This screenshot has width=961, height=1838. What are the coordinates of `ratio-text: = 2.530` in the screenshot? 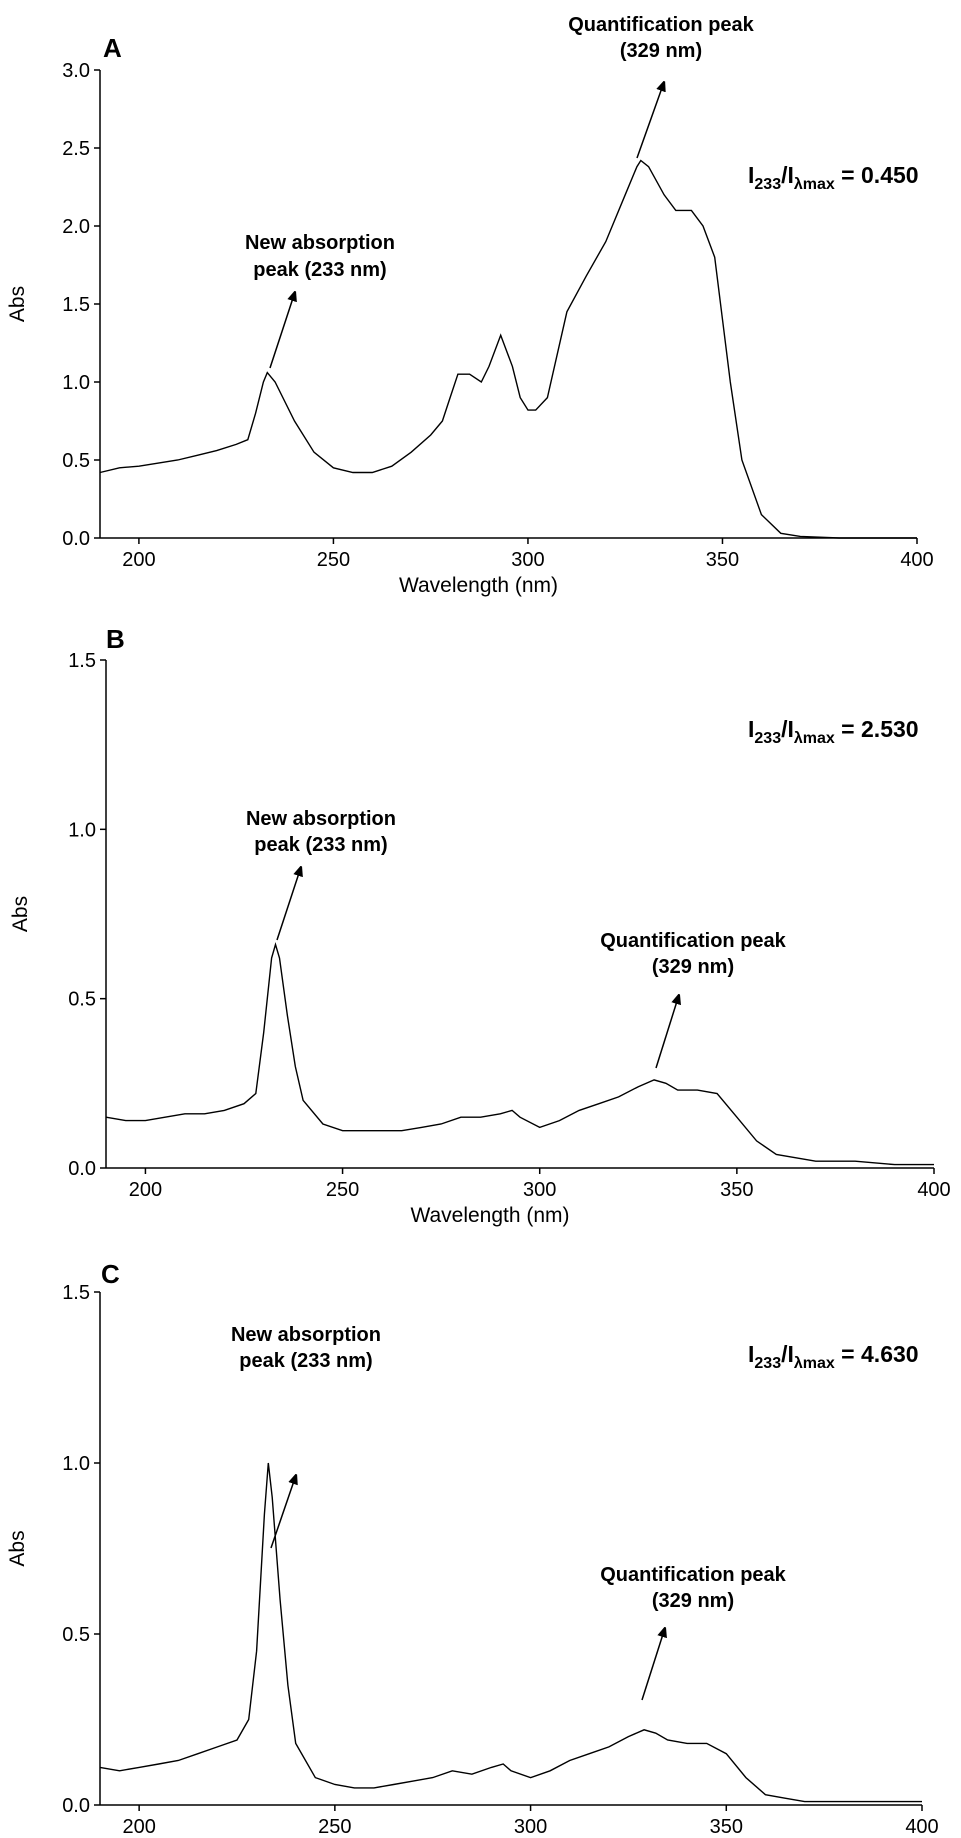 It's located at (877, 729).